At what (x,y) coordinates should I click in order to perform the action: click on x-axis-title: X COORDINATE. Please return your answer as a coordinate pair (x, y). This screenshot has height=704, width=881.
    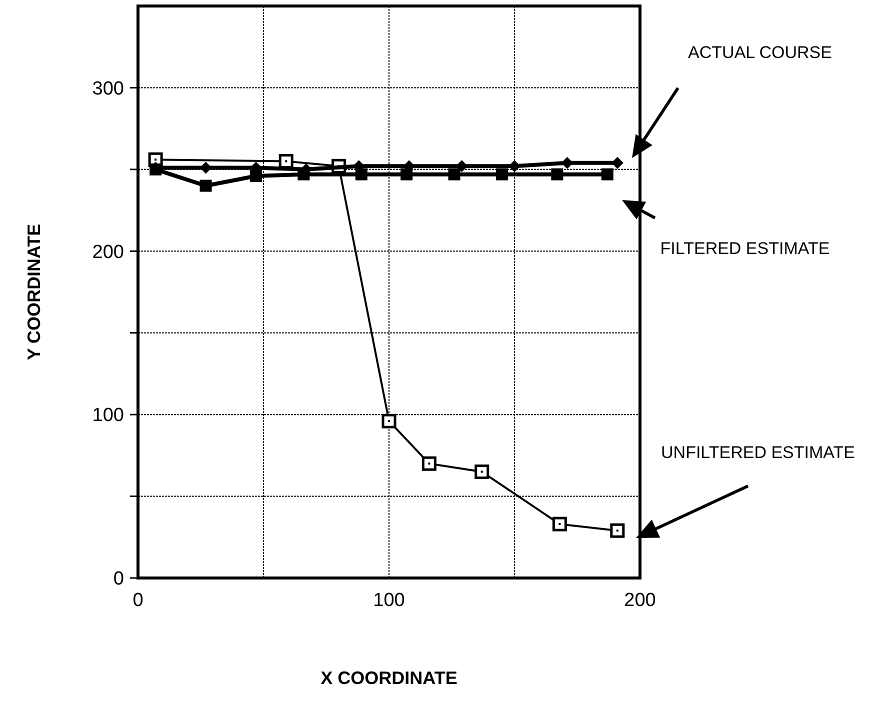
    Looking at the image, I should click on (389, 678).